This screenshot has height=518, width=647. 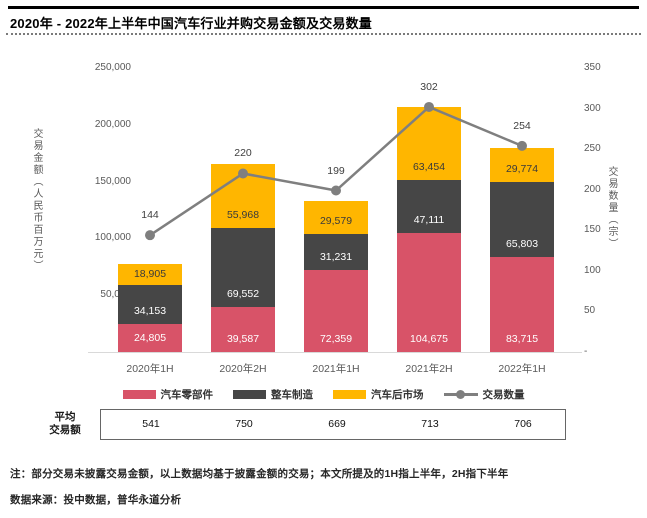 I want to click on legend-label: 汽车零部件, so click(x=187, y=395).